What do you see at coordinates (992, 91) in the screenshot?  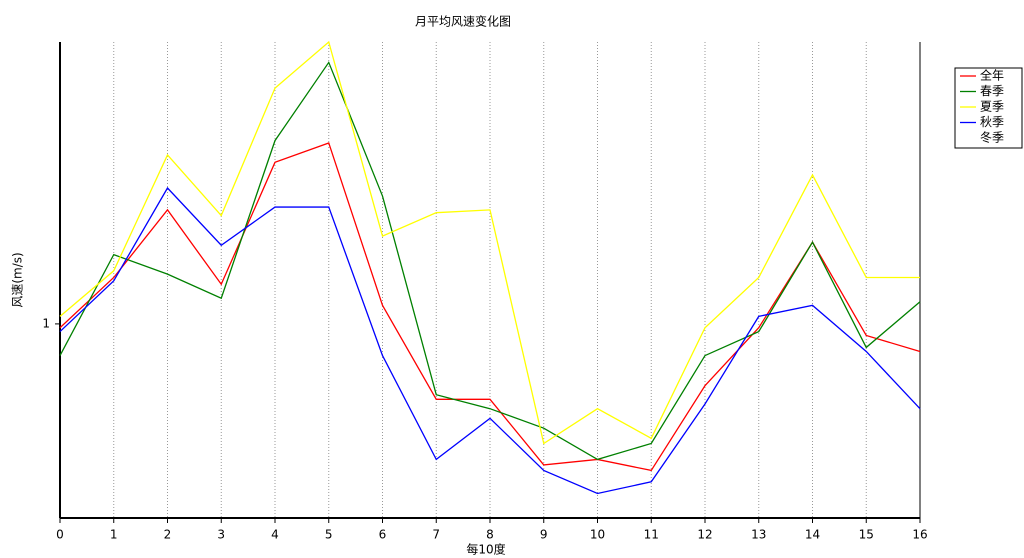 I see `legend-label: 春季` at bounding box center [992, 91].